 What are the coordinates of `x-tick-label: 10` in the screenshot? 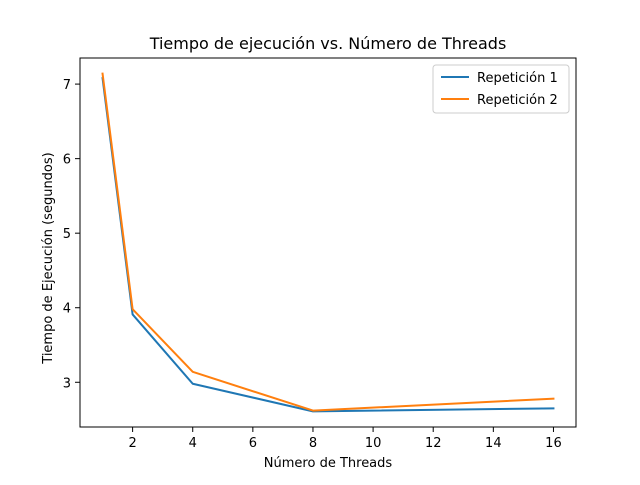 It's located at (373, 443).